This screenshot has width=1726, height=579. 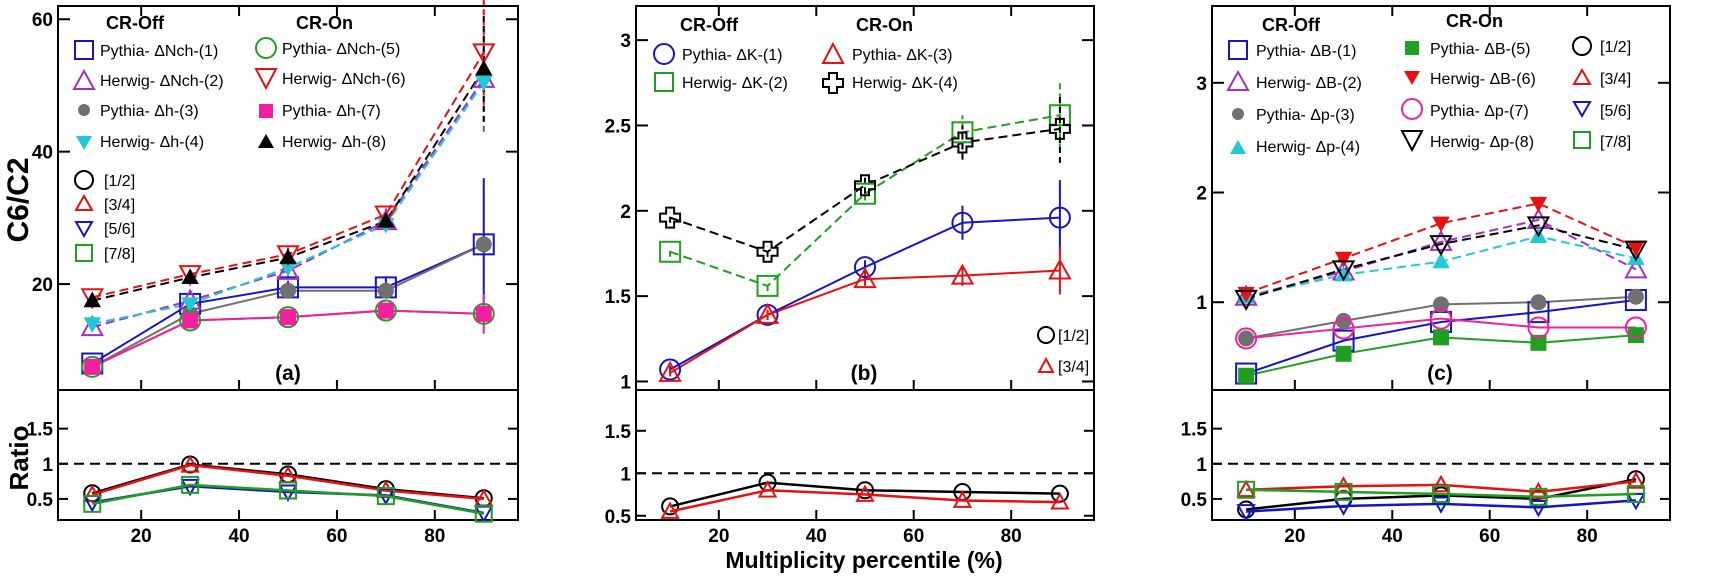 I want to click on legend-entry: Herwig- Δh-(4), so click(x=140, y=142).